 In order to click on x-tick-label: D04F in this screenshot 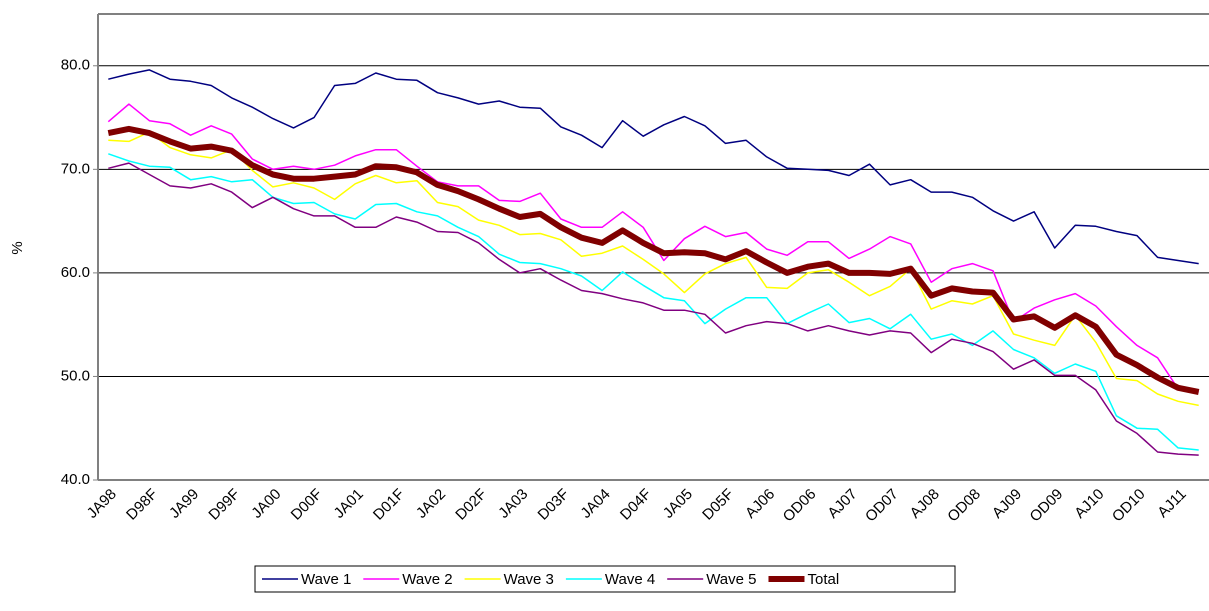, I will do `click(636, 505)`.